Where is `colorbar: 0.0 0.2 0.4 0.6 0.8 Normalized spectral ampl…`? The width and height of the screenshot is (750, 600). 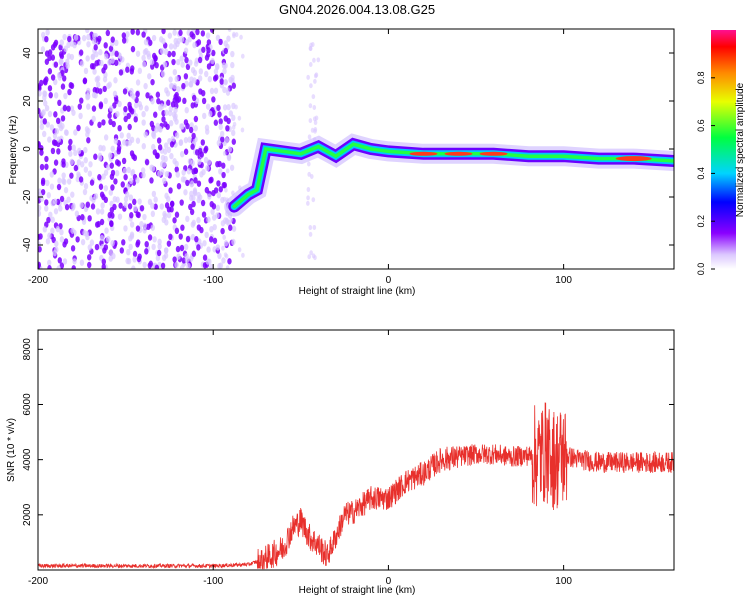 colorbar: 0.0 0.2 0.4 0.6 0.8 Normalized spectral ampl… is located at coordinates (721, 152).